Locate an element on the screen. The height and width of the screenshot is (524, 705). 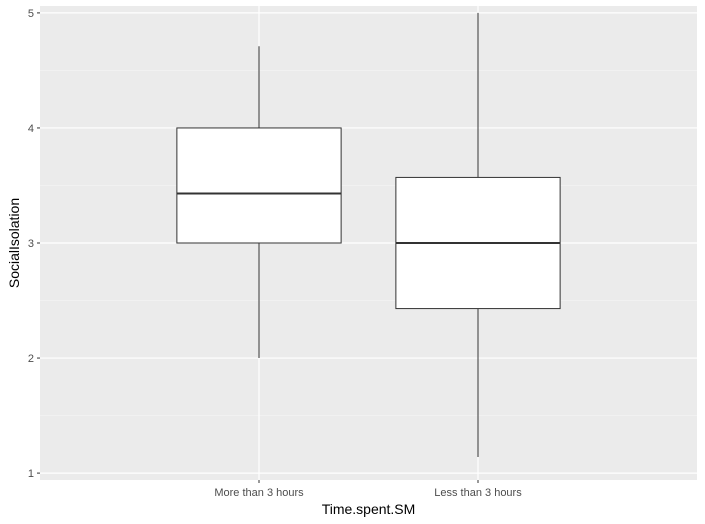
x-axis-title: Time.spent.SM is located at coordinates (369, 509).